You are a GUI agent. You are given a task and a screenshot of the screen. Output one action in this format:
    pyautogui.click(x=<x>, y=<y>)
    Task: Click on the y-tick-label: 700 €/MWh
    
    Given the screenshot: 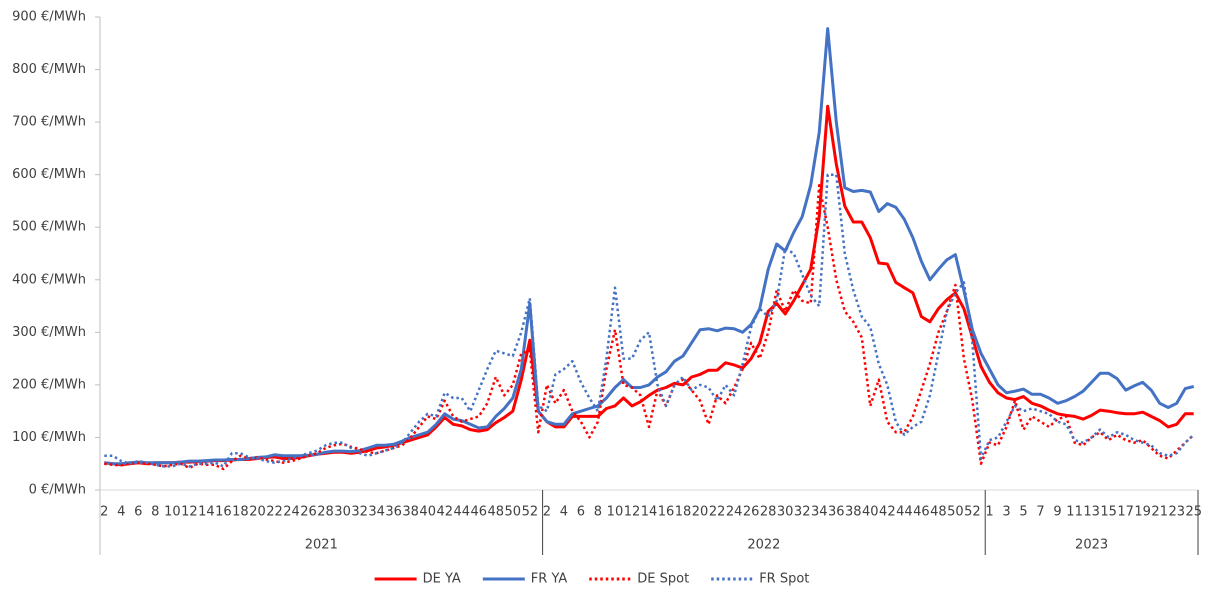 What is the action you would take?
    pyautogui.click(x=49, y=122)
    